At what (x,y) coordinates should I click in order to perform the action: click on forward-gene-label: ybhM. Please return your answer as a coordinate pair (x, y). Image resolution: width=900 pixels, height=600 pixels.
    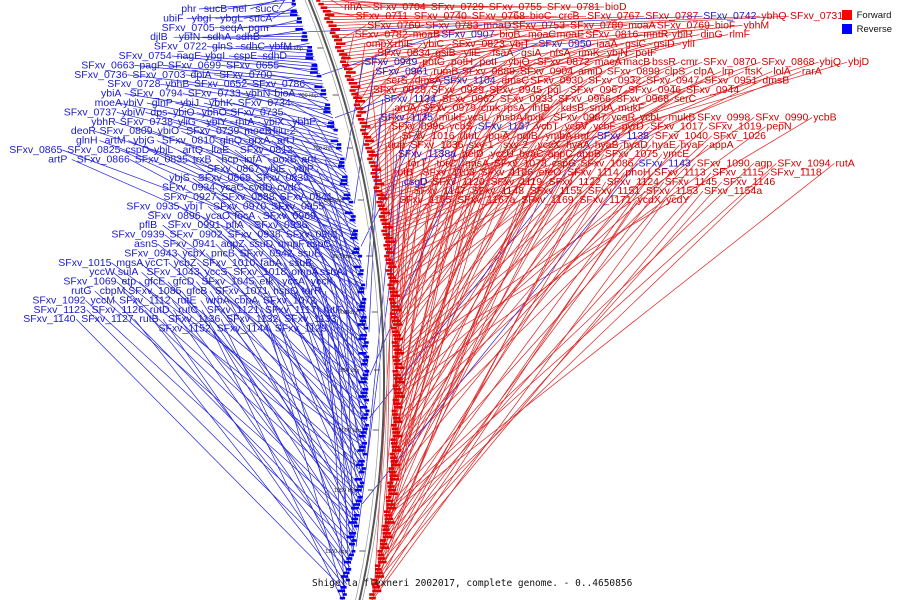
    Looking at the image, I should click on (757, 25).